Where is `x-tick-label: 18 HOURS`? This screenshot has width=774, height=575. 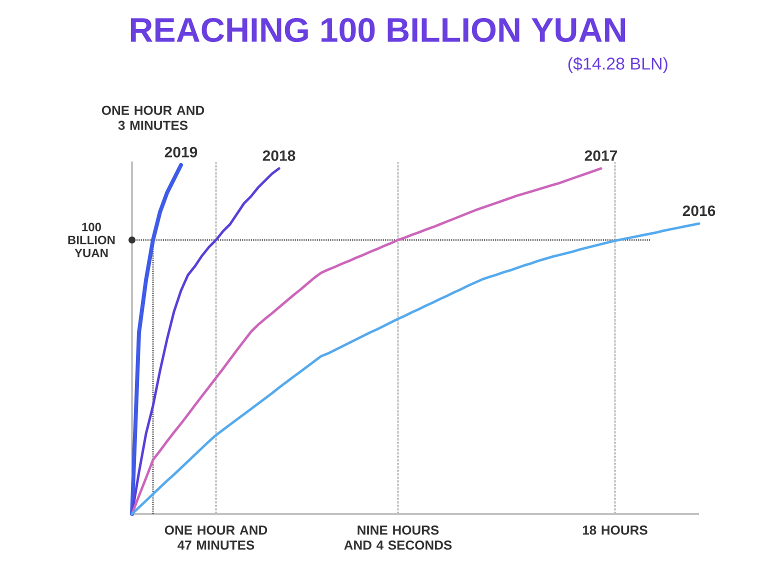 x-tick-label: 18 HOURS is located at coordinates (615, 530).